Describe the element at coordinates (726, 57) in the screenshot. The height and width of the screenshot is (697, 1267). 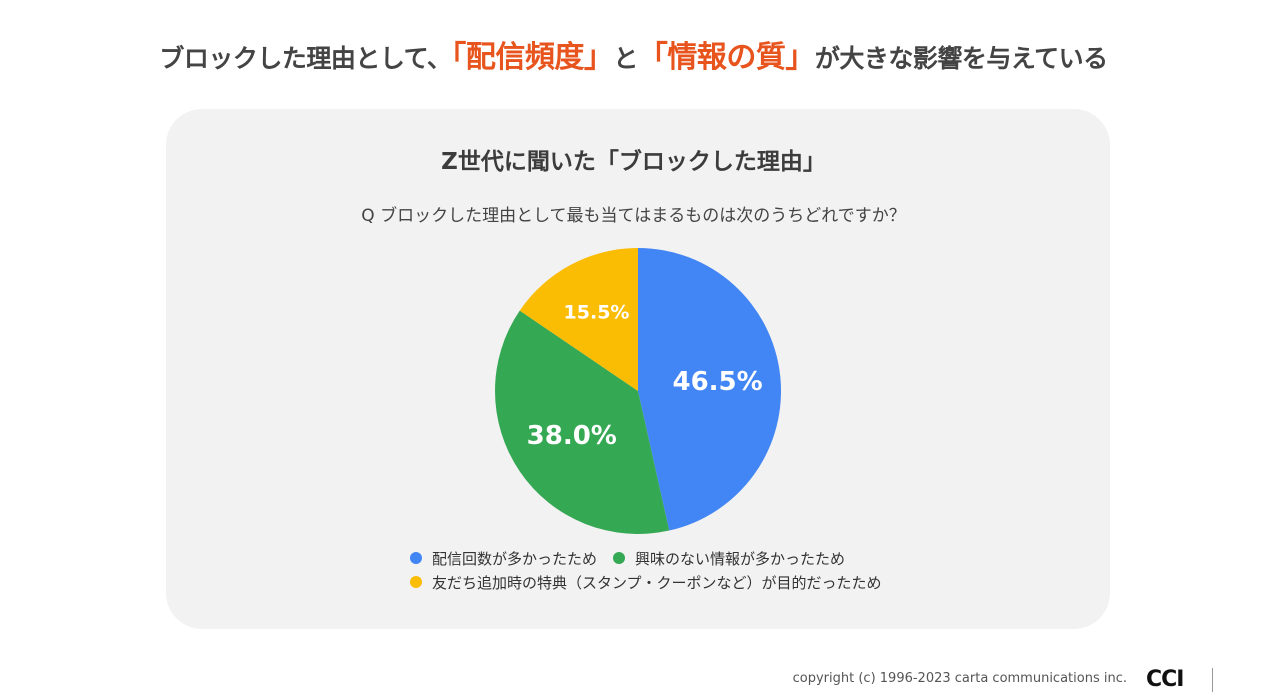
I see `headline-highlight-quality: 「情報の質」` at that location.